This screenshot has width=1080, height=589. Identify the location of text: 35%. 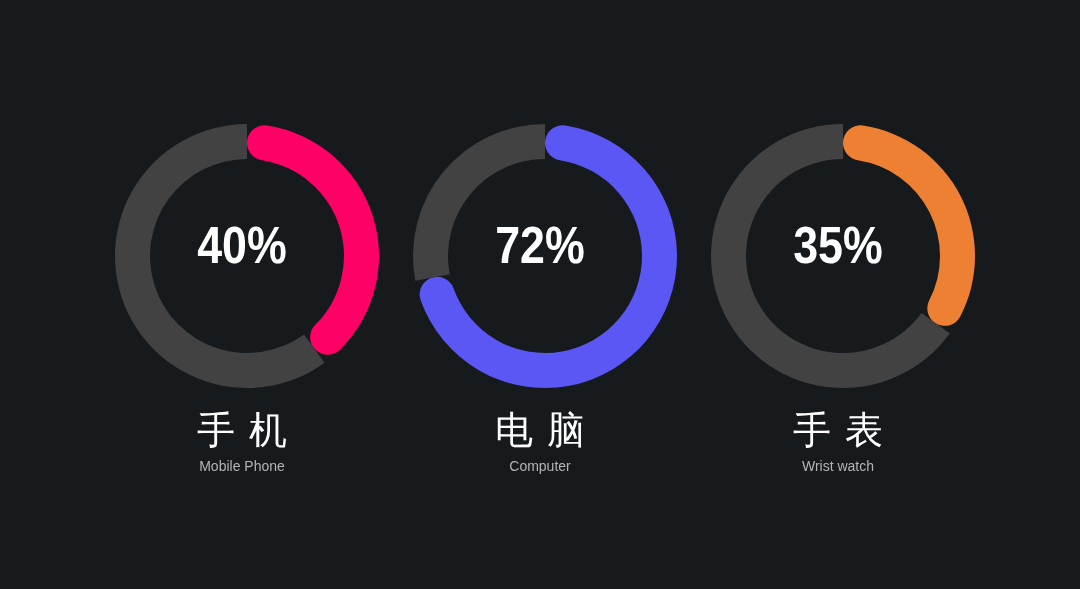
(838, 245).